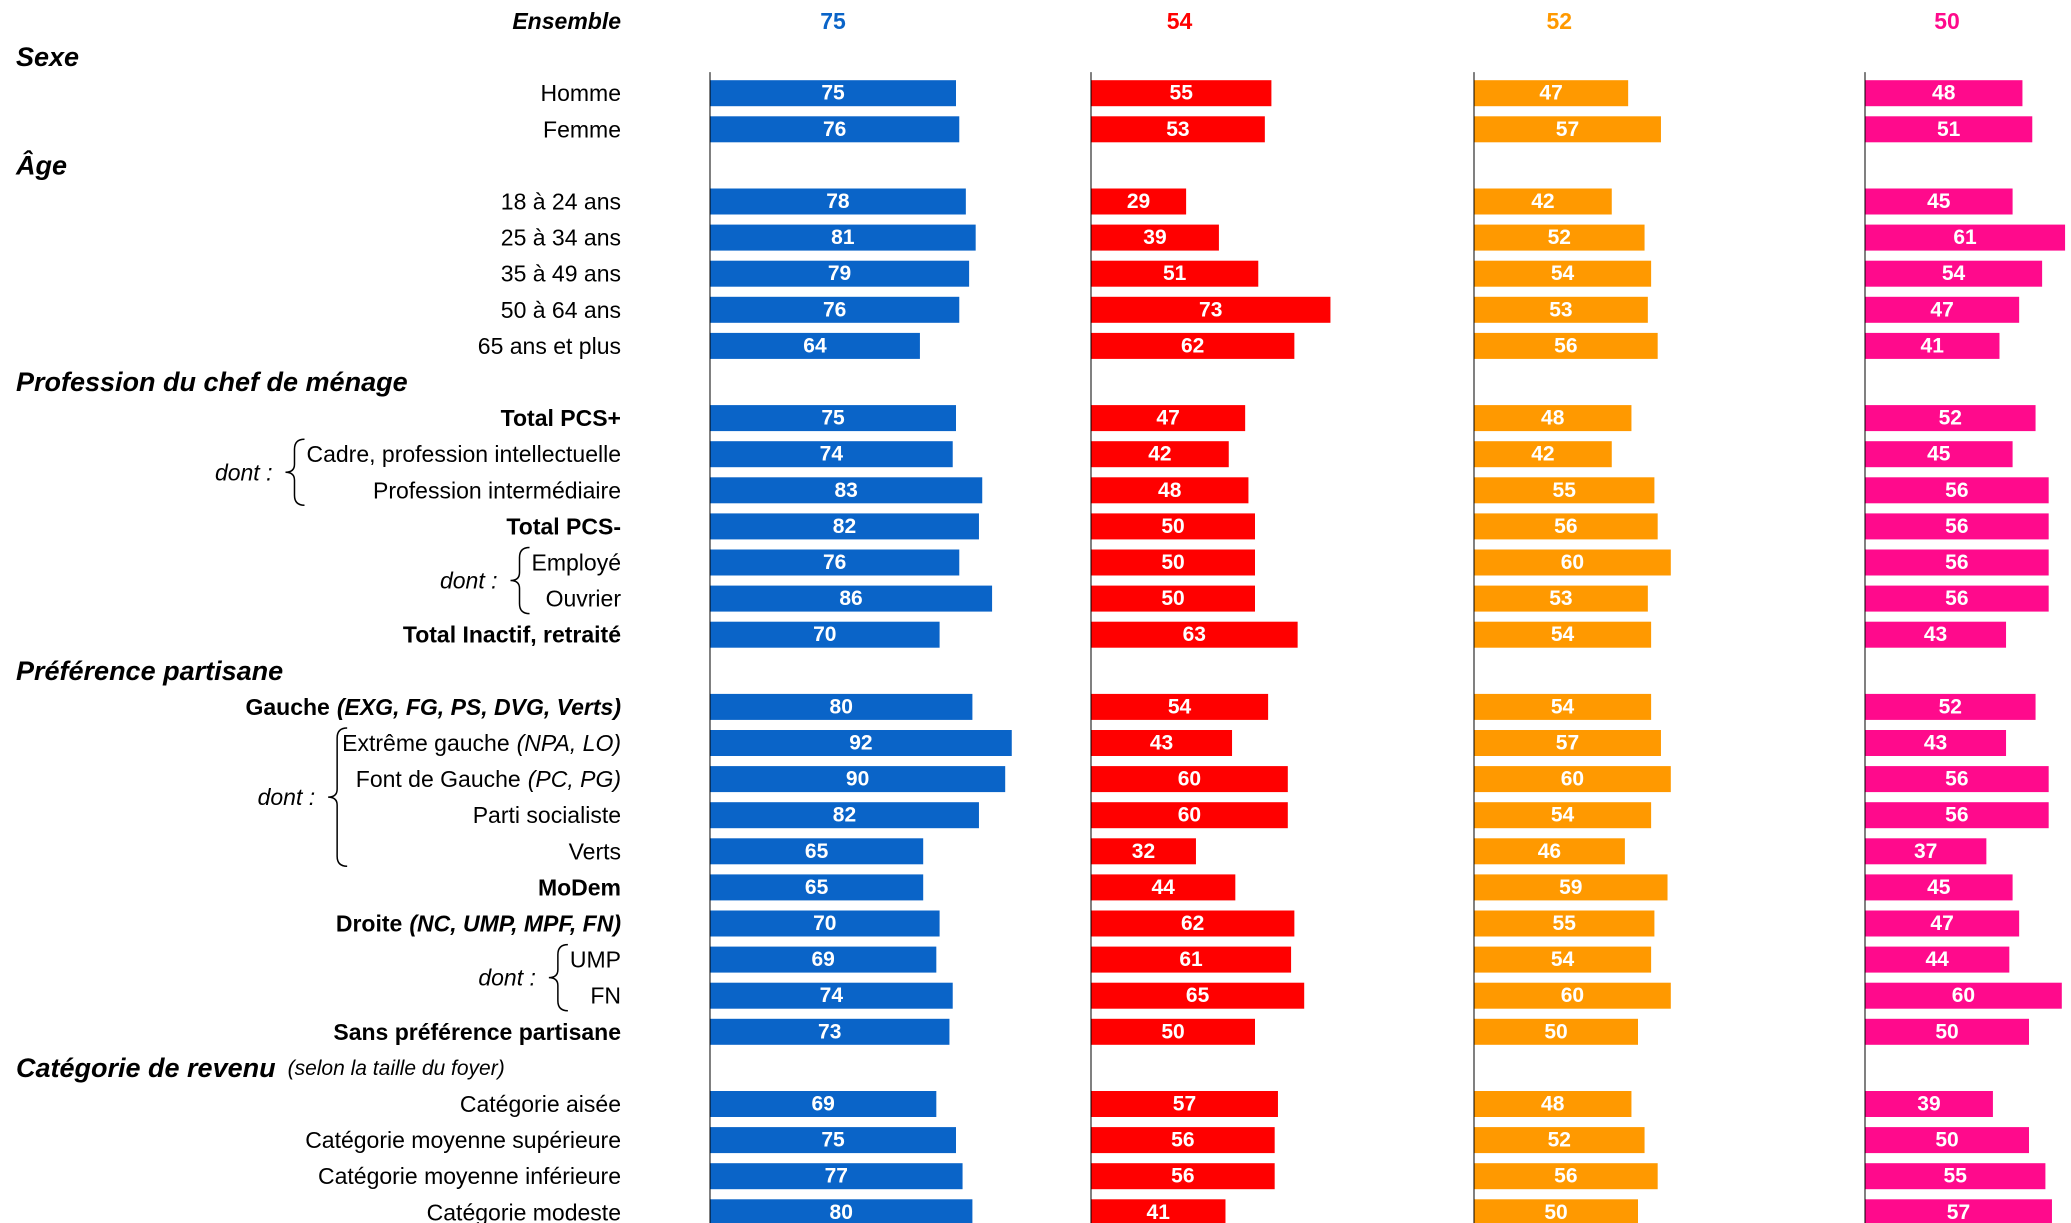 This screenshot has width=2071, height=1223. Describe the element at coordinates (561, 238) in the screenshot. I see `category-text: 25 à 34 ans` at that location.